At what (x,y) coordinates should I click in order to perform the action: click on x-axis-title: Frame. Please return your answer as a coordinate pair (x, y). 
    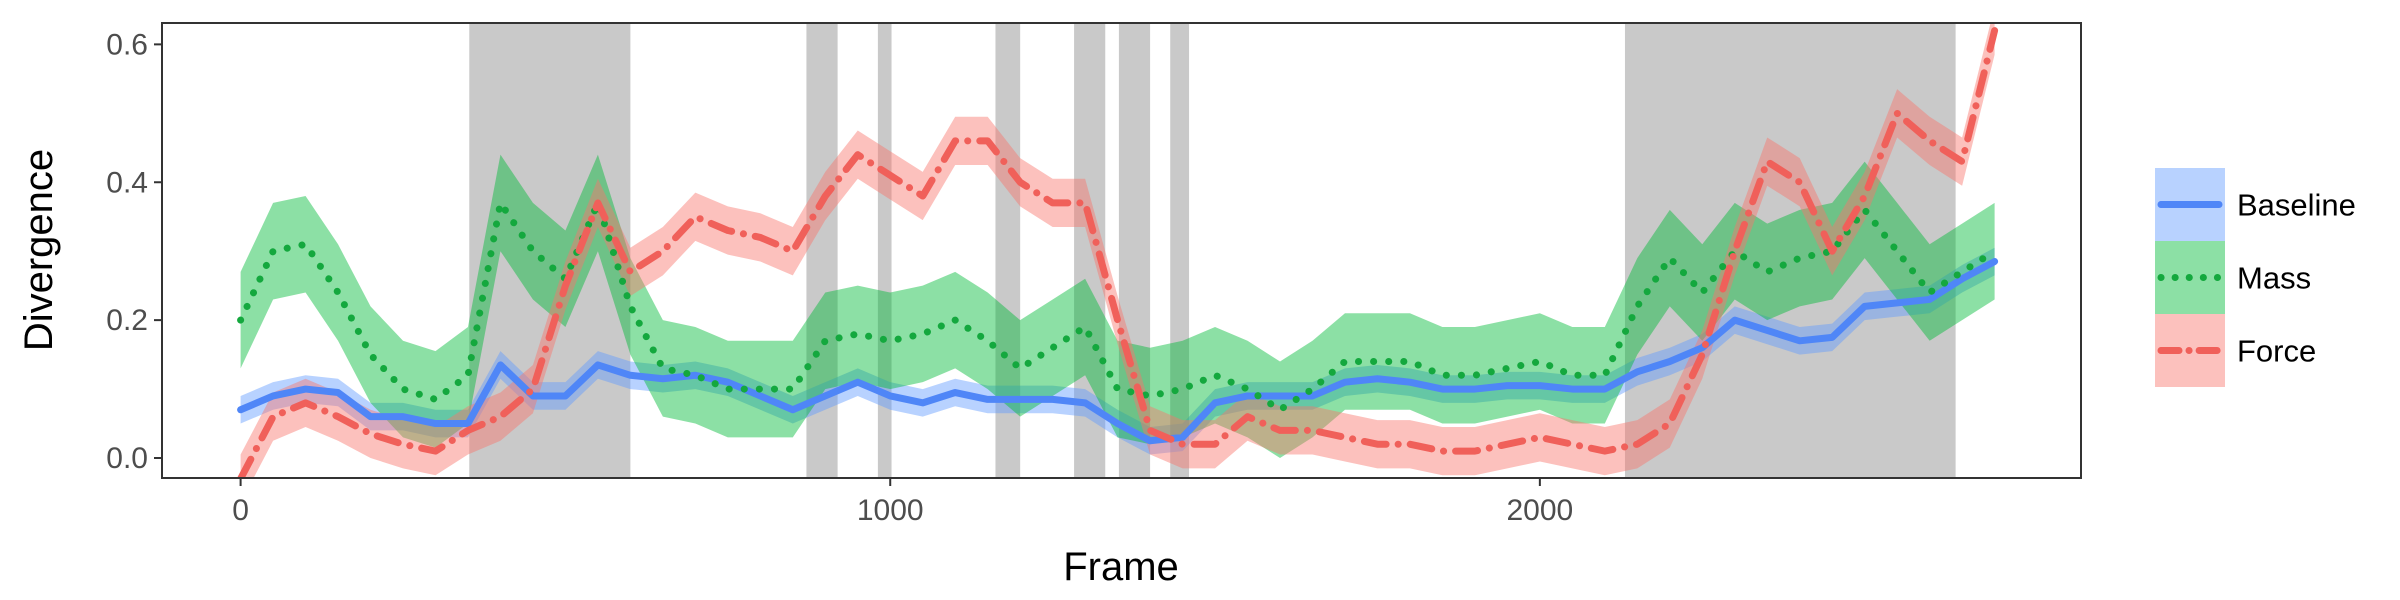
    Looking at the image, I should click on (1121, 567).